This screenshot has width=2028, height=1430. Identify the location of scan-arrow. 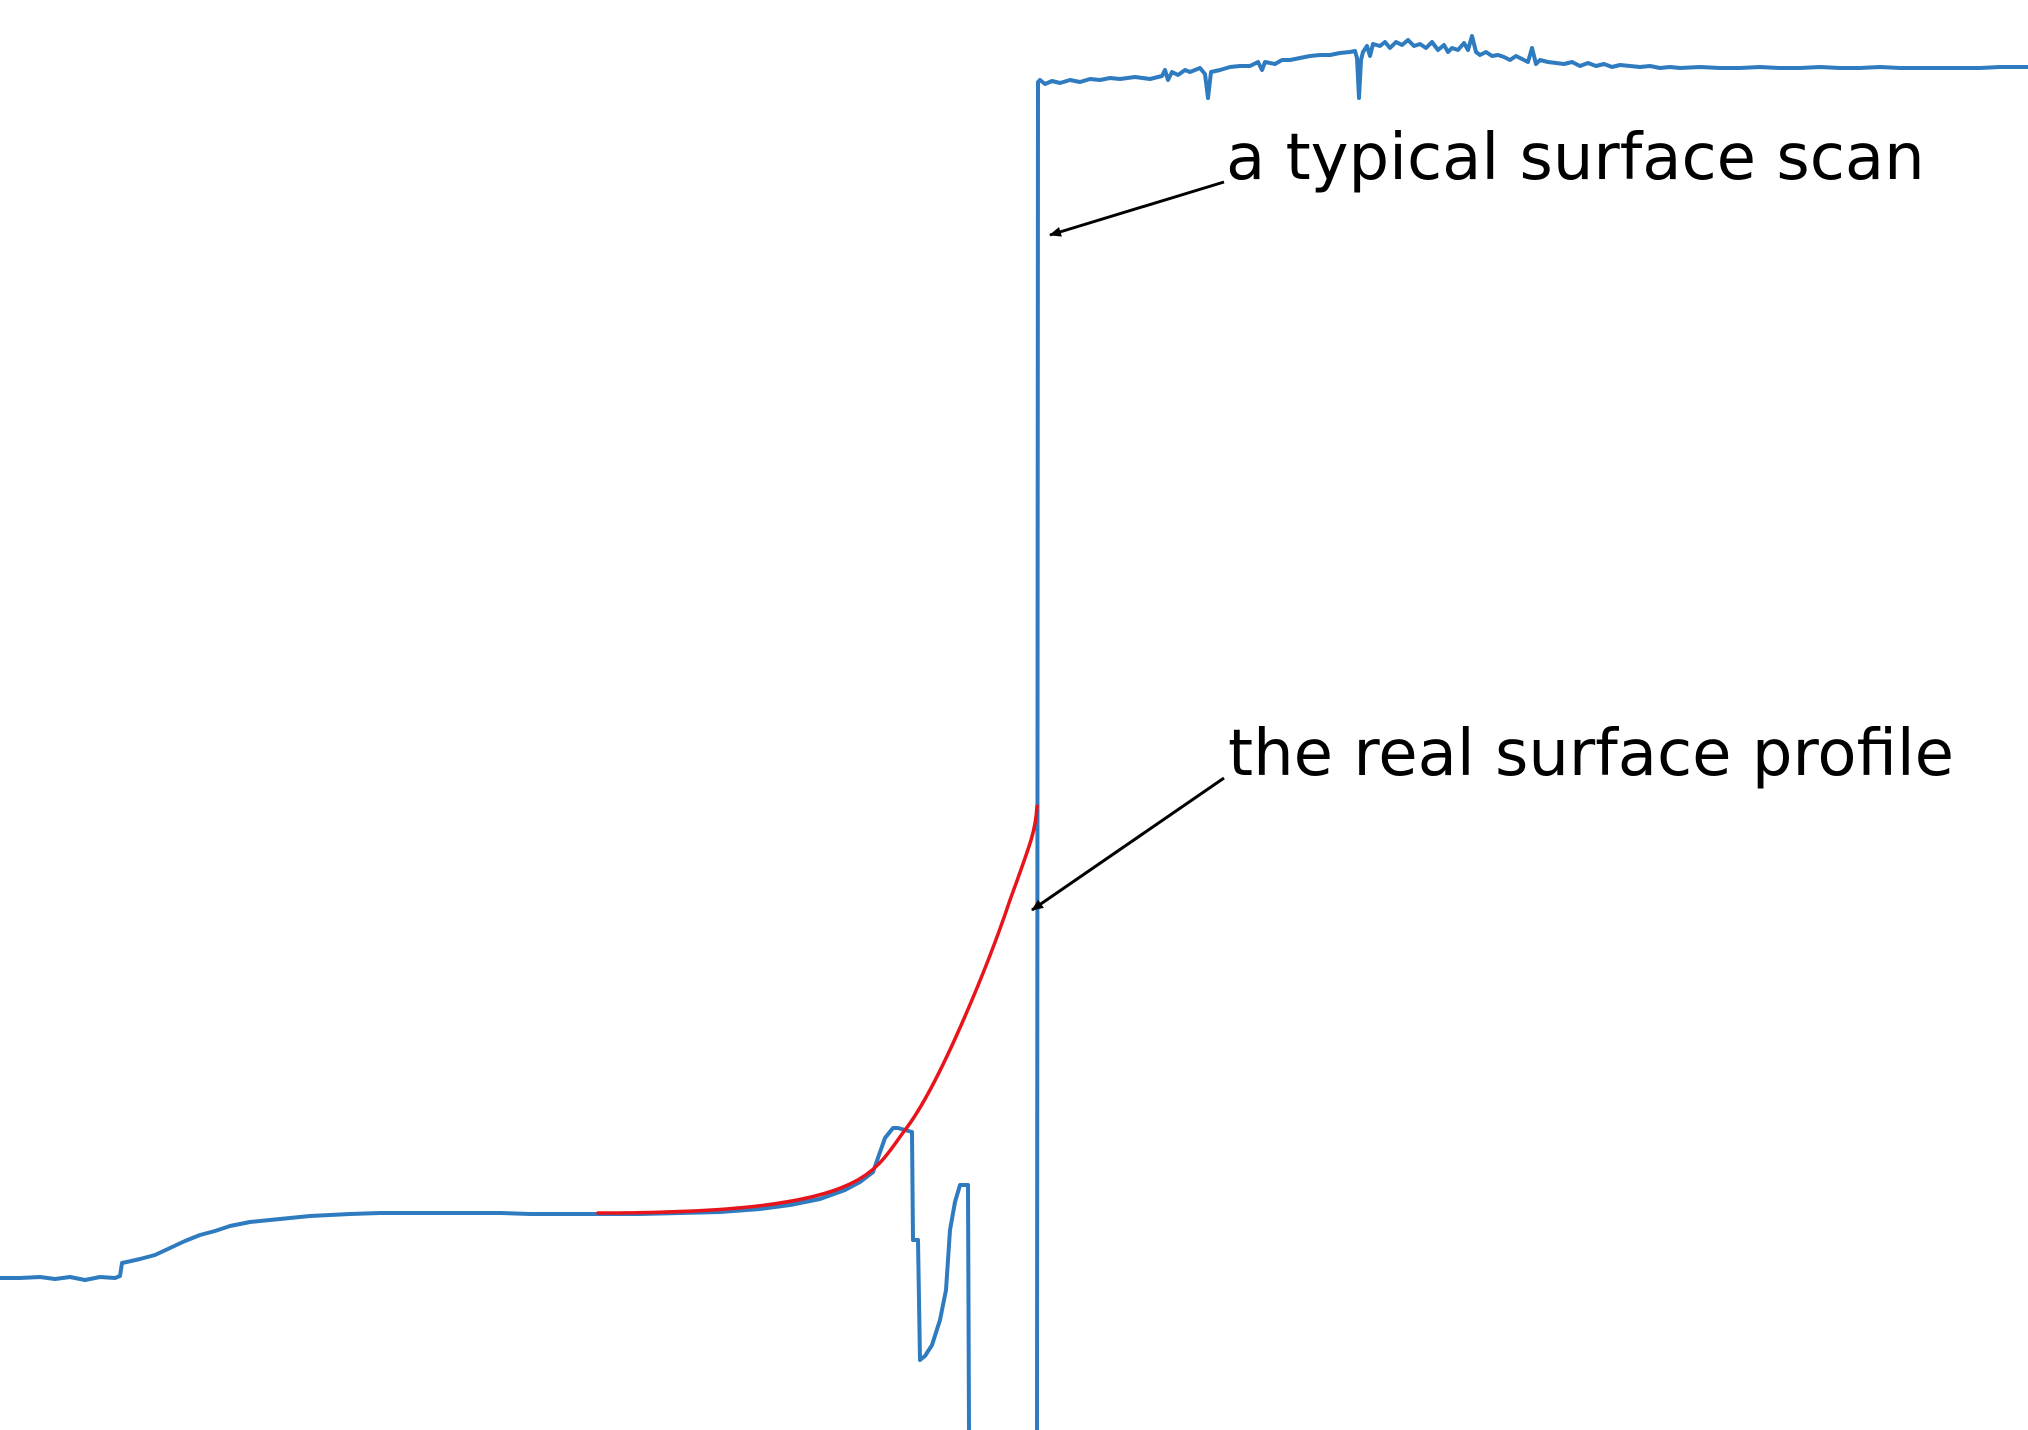
(1137, 208).